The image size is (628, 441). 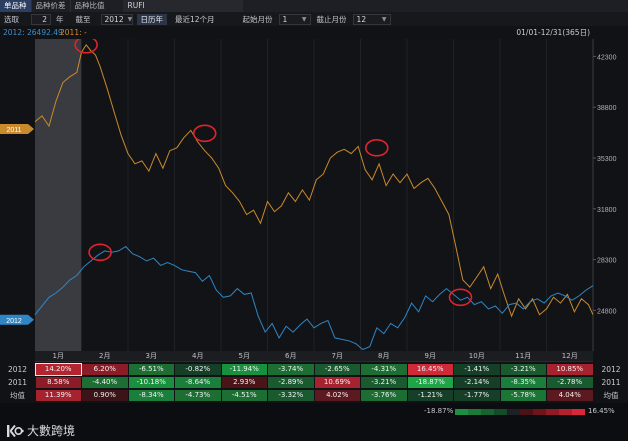 I want to click on tab-product-spread: 品种价差, so click(x=50, y=5).